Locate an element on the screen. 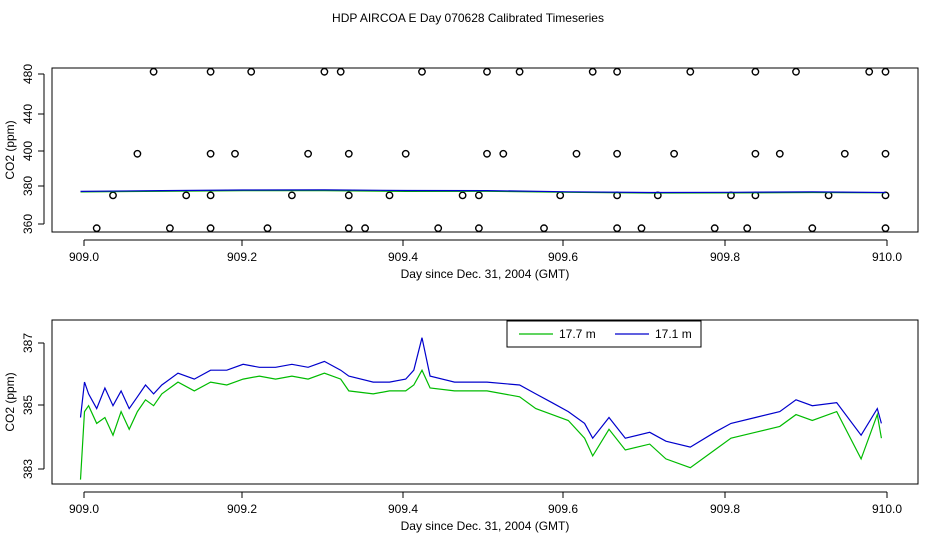 Image resolution: width=936 pixels, height=540 pixels. legend-entry: 17.1 m is located at coordinates (673, 334).